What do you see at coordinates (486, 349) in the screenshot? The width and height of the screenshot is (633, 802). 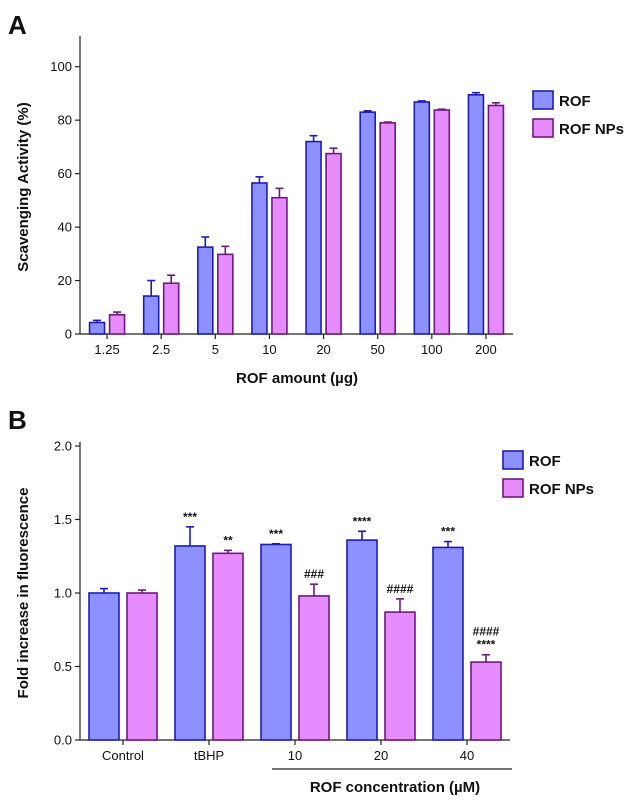 I see `x-tick-label-7: 200` at bounding box center [486, 349].